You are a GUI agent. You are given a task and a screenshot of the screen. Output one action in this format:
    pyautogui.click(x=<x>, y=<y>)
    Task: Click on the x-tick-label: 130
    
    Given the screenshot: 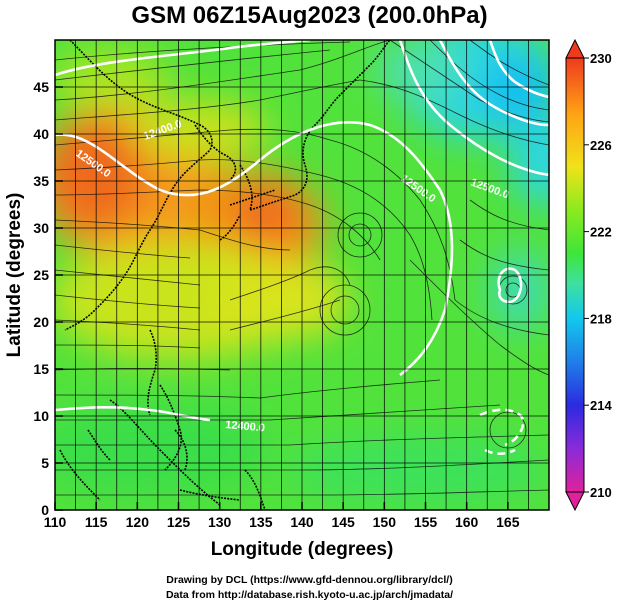 What is the action you would take?
    pyautogui.click(x=220, y=522)
    